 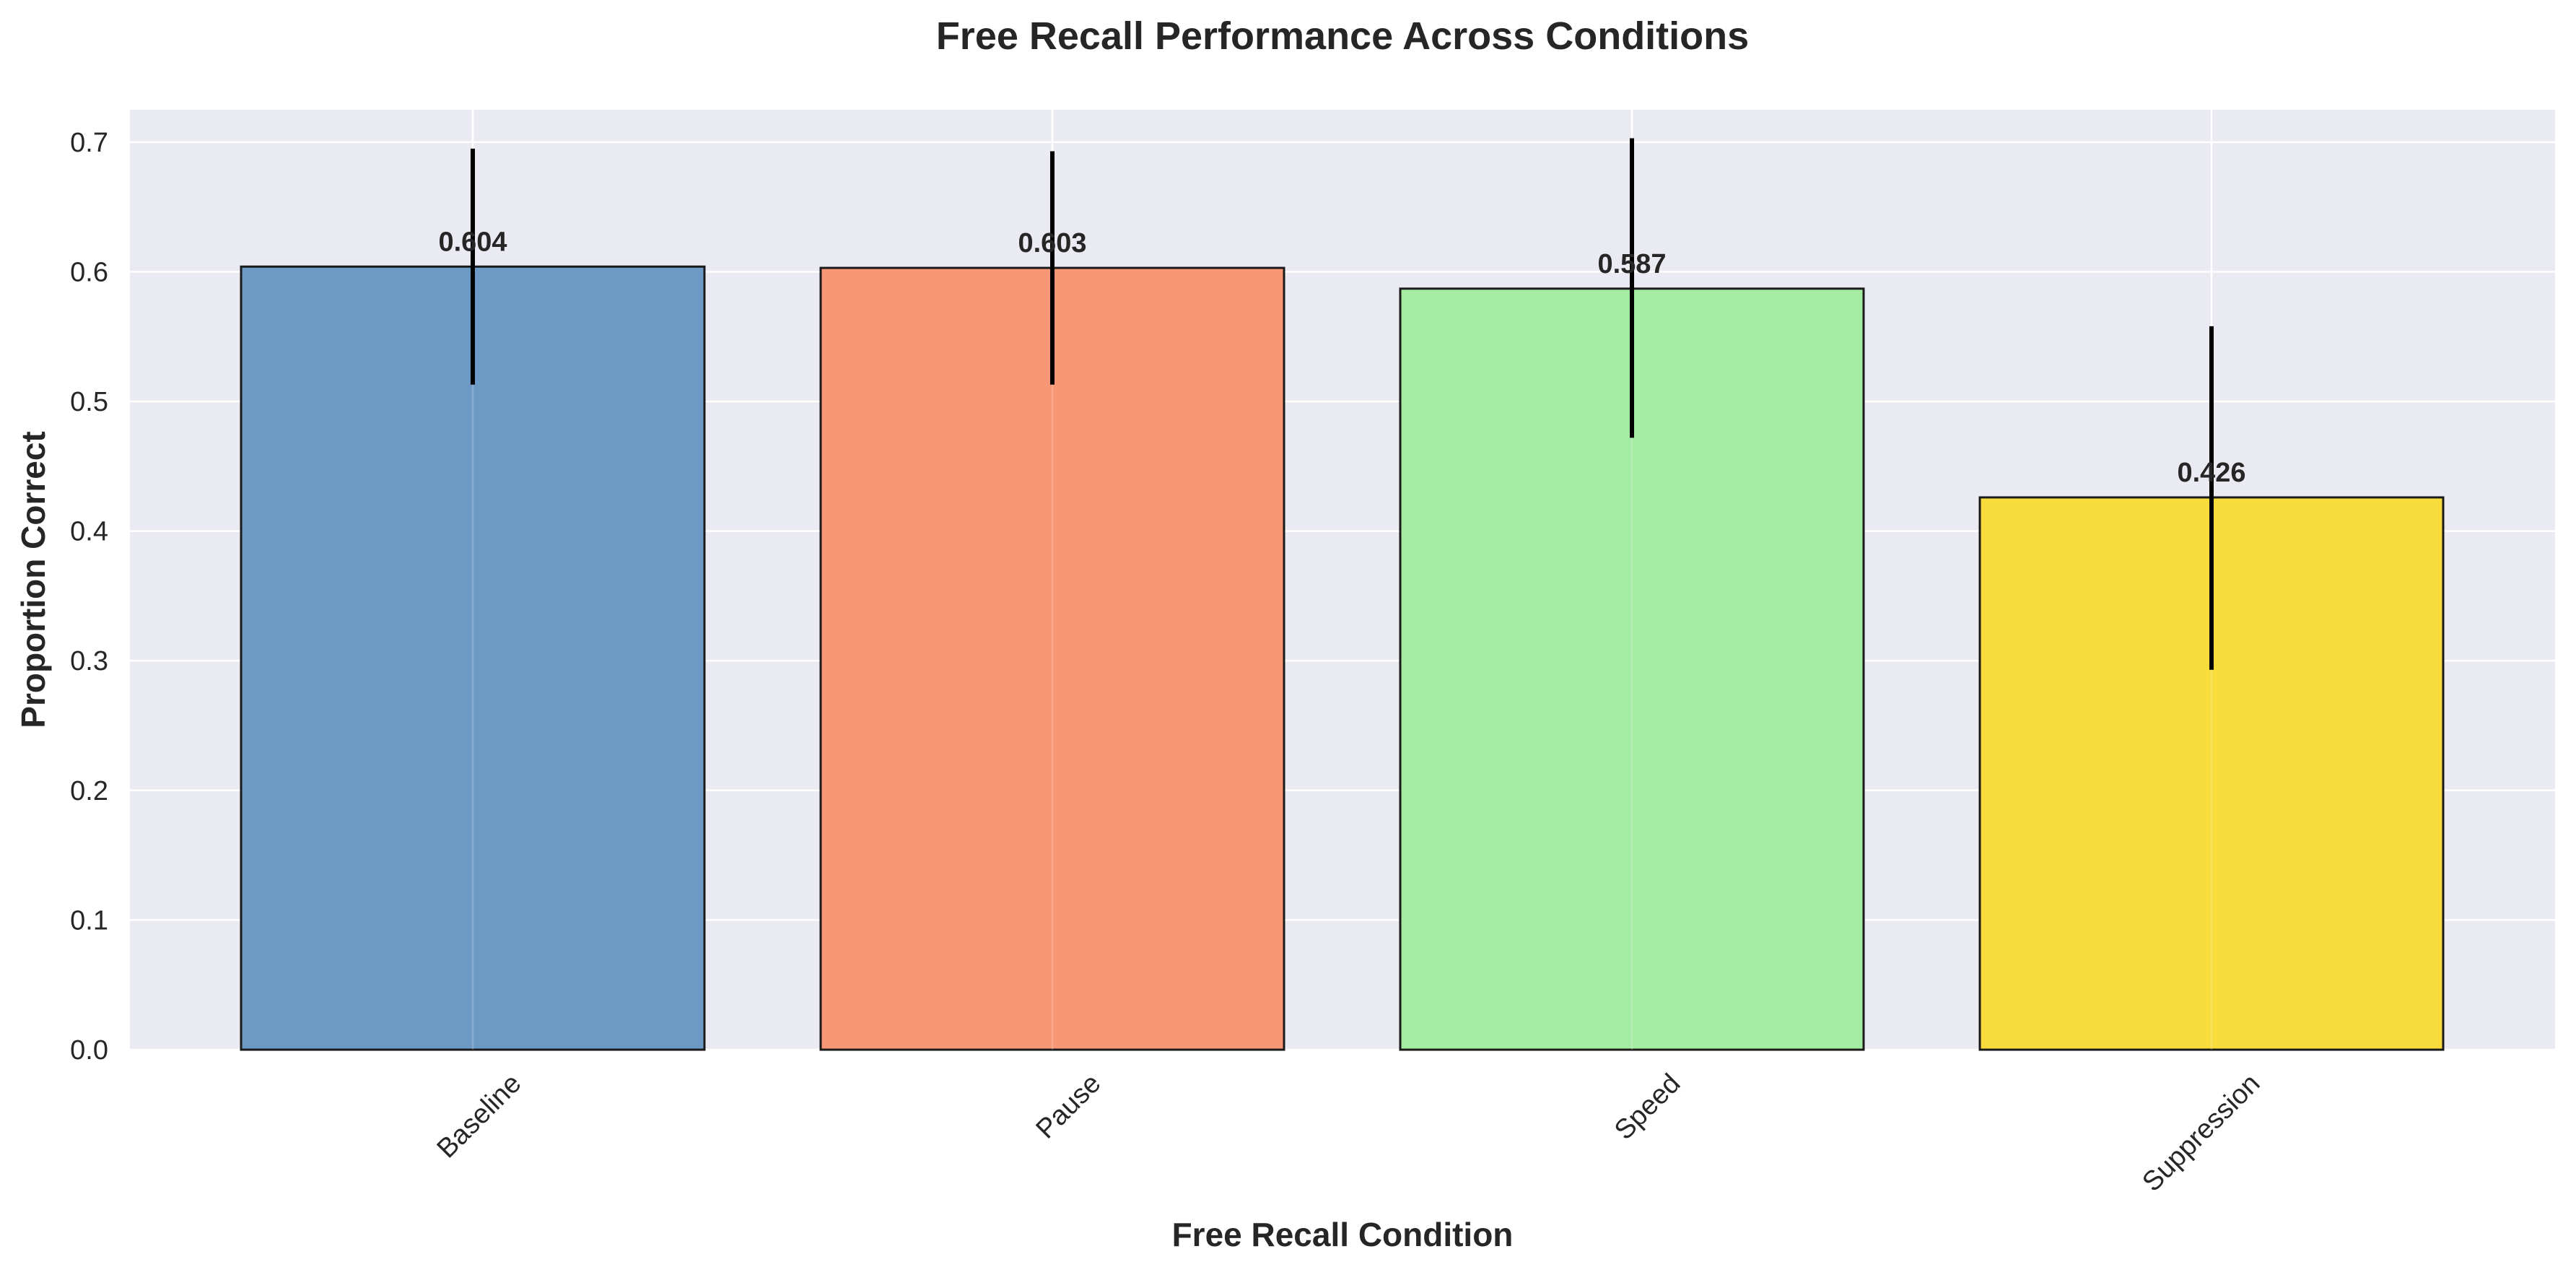 What do you see at coordinates (89, 921) in the screenshot?
I see `y-tick-label: 0.1` at bounding box center [89, 921].